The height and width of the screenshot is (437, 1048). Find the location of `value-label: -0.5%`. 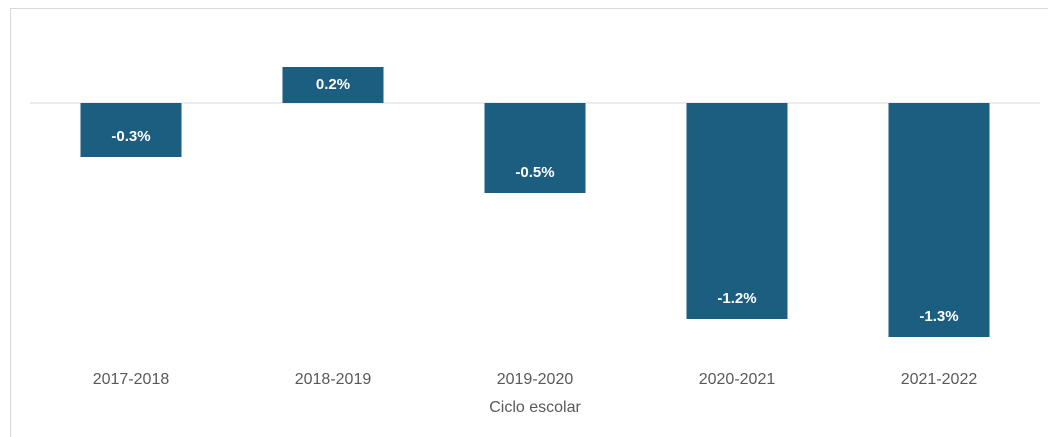

value-label: -0.5% is located at coordinates (534, 172).